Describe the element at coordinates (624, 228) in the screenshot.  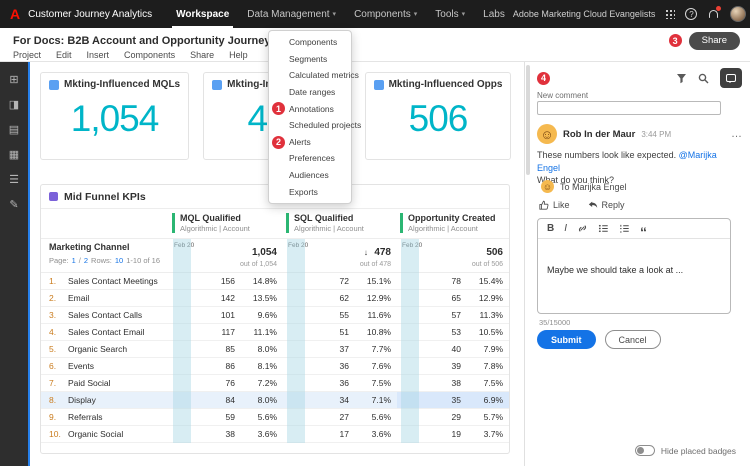
I see `numbered-list-icon` at that location.